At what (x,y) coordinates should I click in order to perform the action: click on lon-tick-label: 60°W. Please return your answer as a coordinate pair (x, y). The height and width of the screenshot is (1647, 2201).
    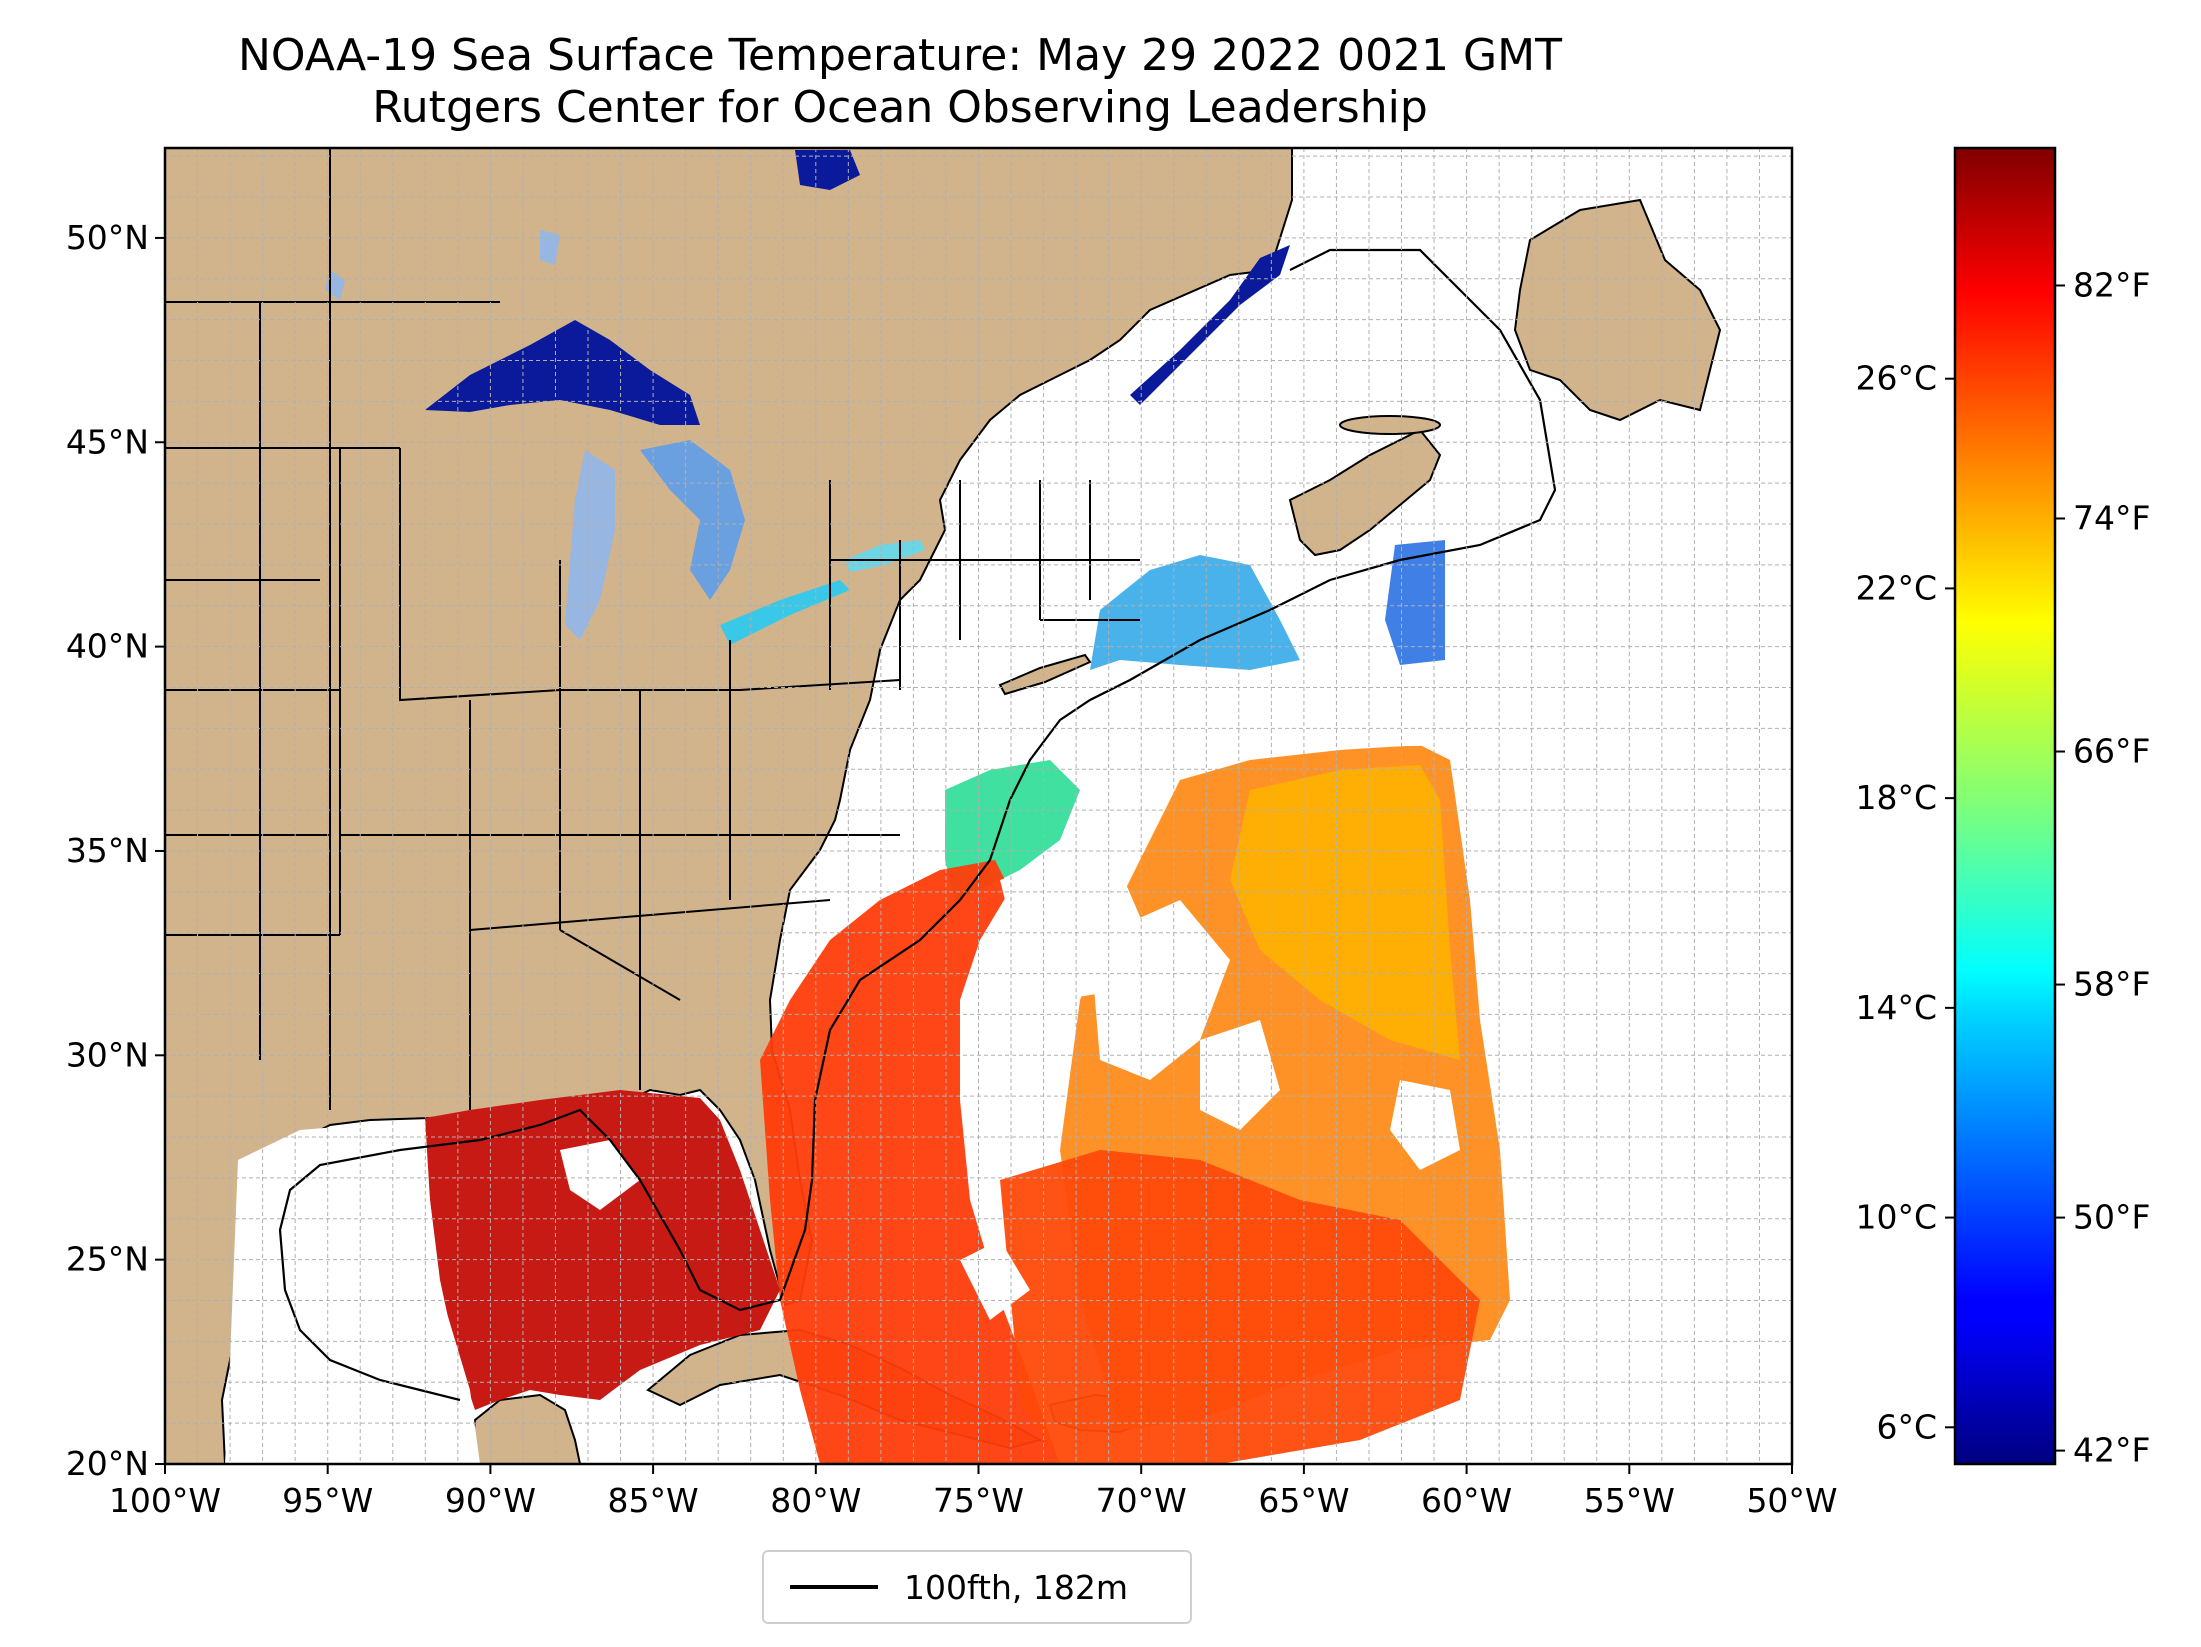
    Looking at the image, I should click on (1466, 1500).